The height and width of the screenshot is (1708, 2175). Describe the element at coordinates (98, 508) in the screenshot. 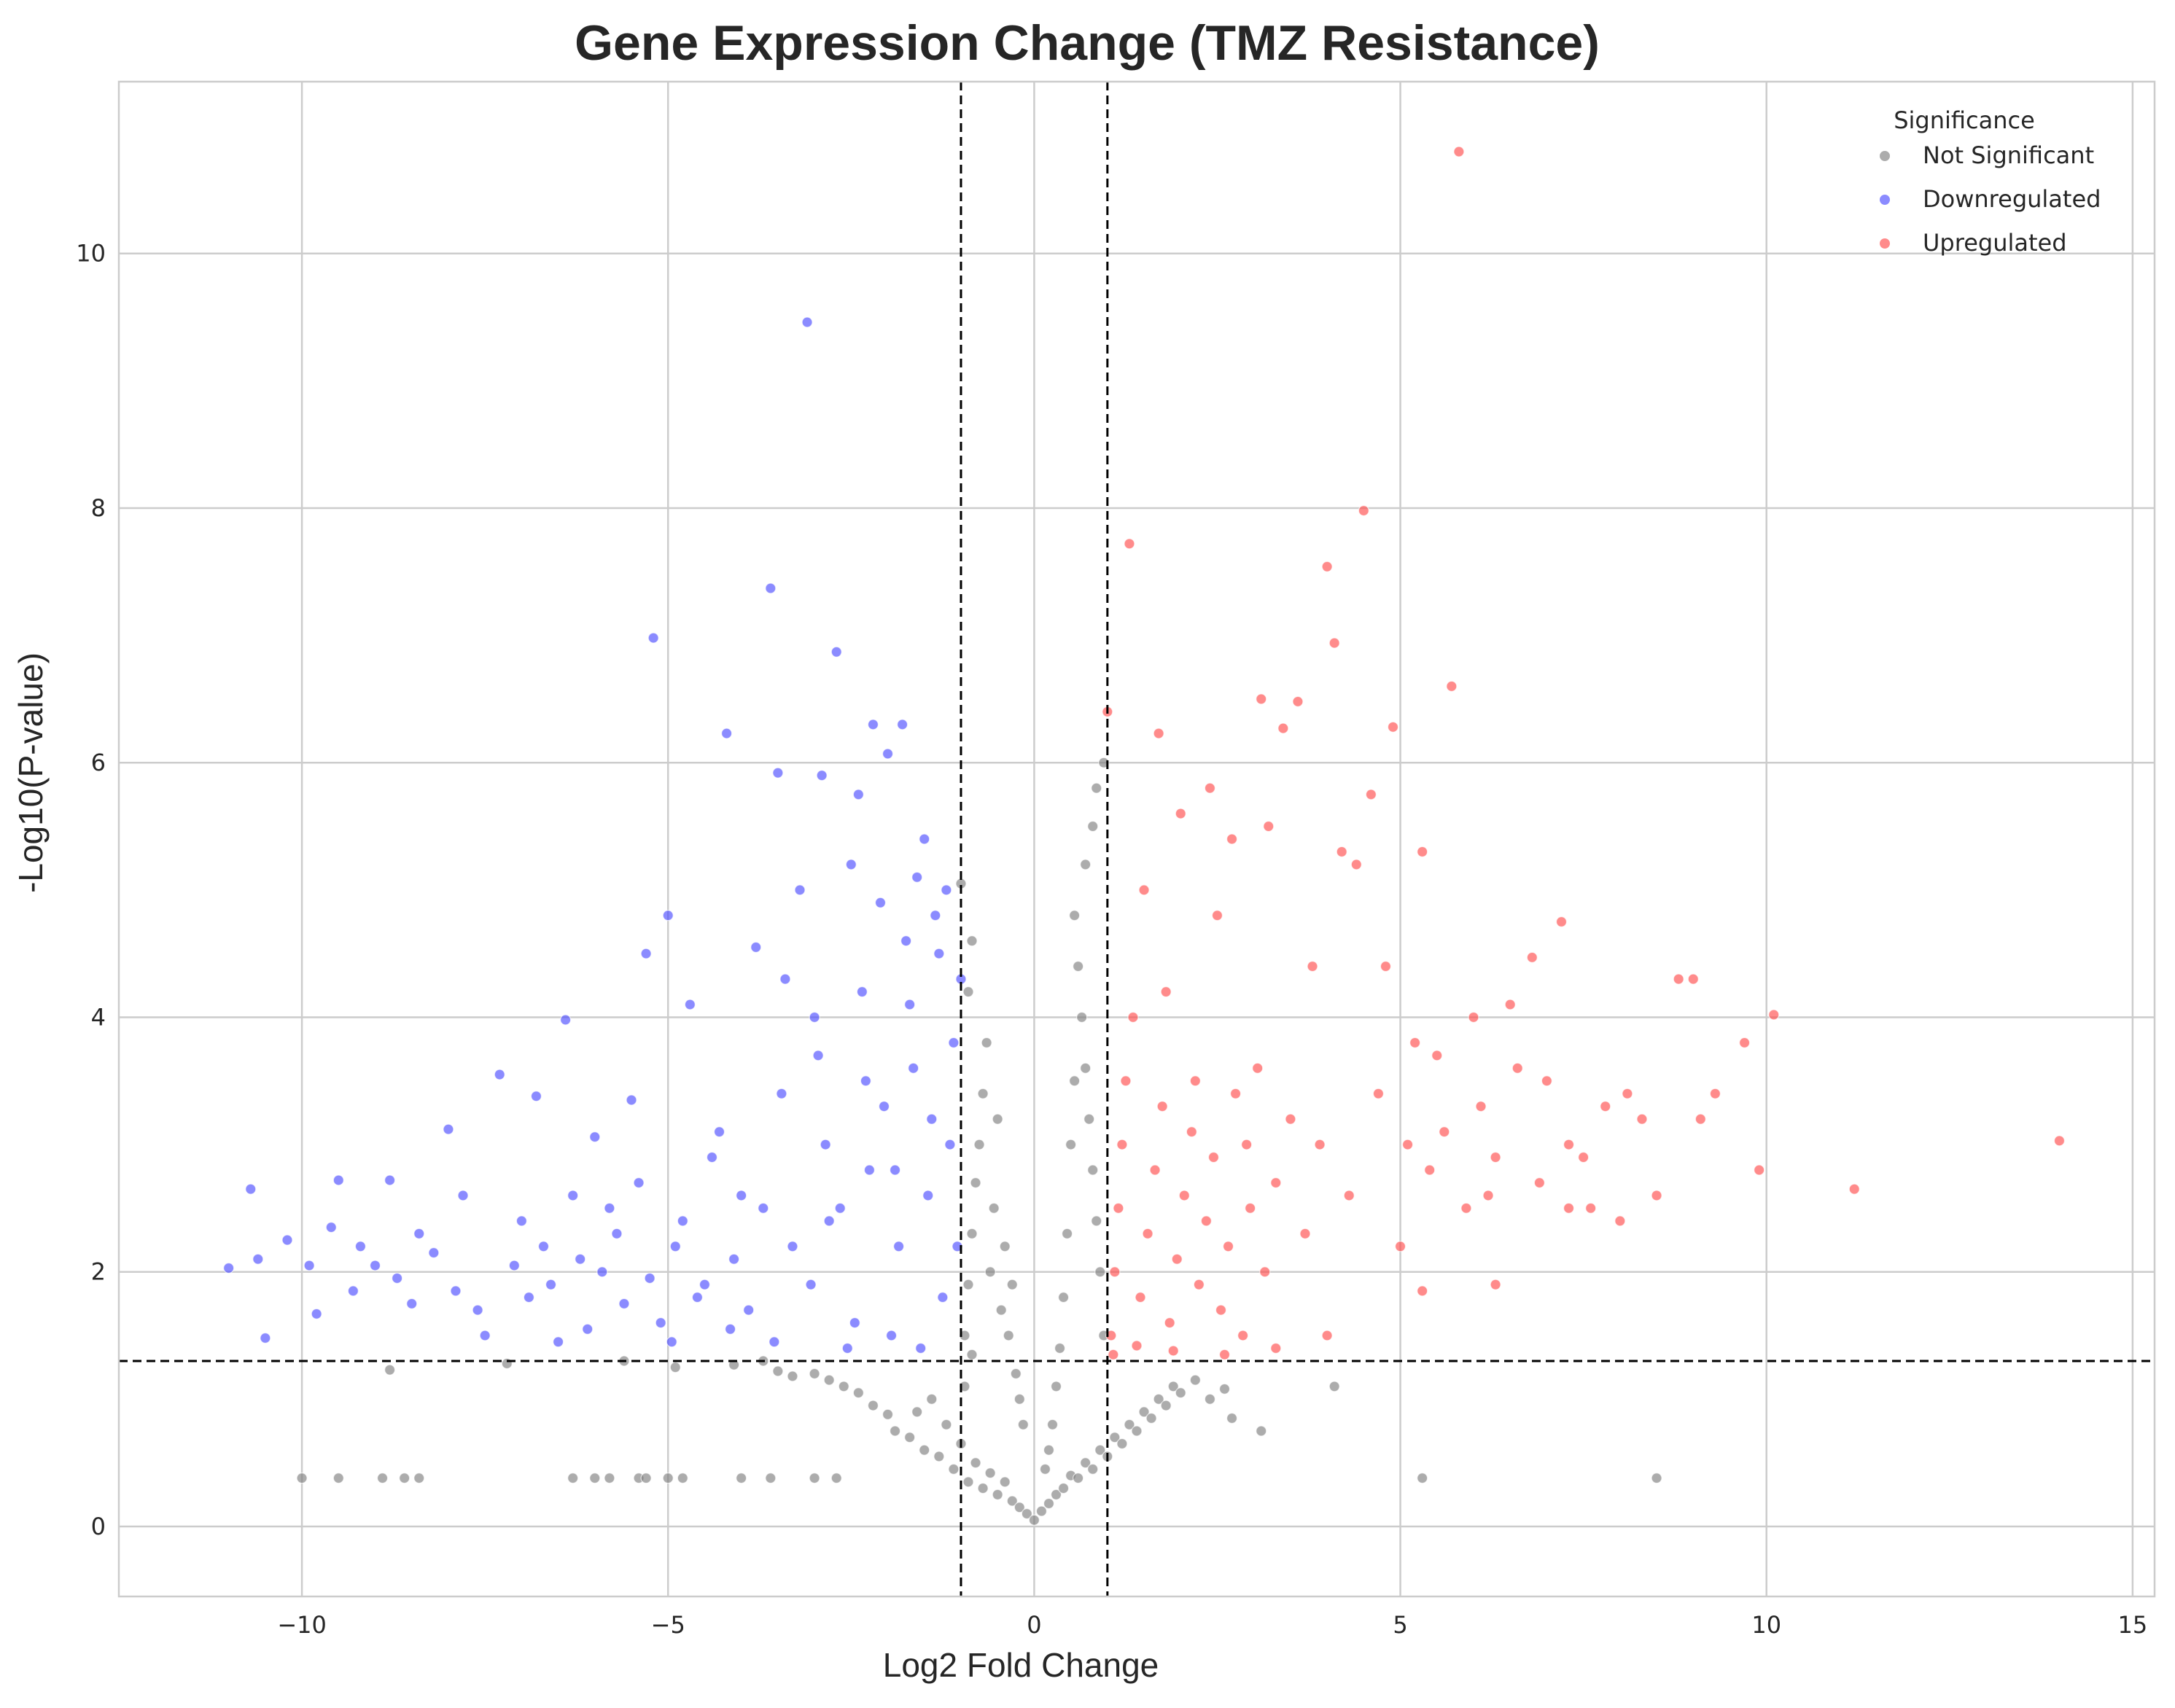

I see `y-tick-label: 8` at that location.